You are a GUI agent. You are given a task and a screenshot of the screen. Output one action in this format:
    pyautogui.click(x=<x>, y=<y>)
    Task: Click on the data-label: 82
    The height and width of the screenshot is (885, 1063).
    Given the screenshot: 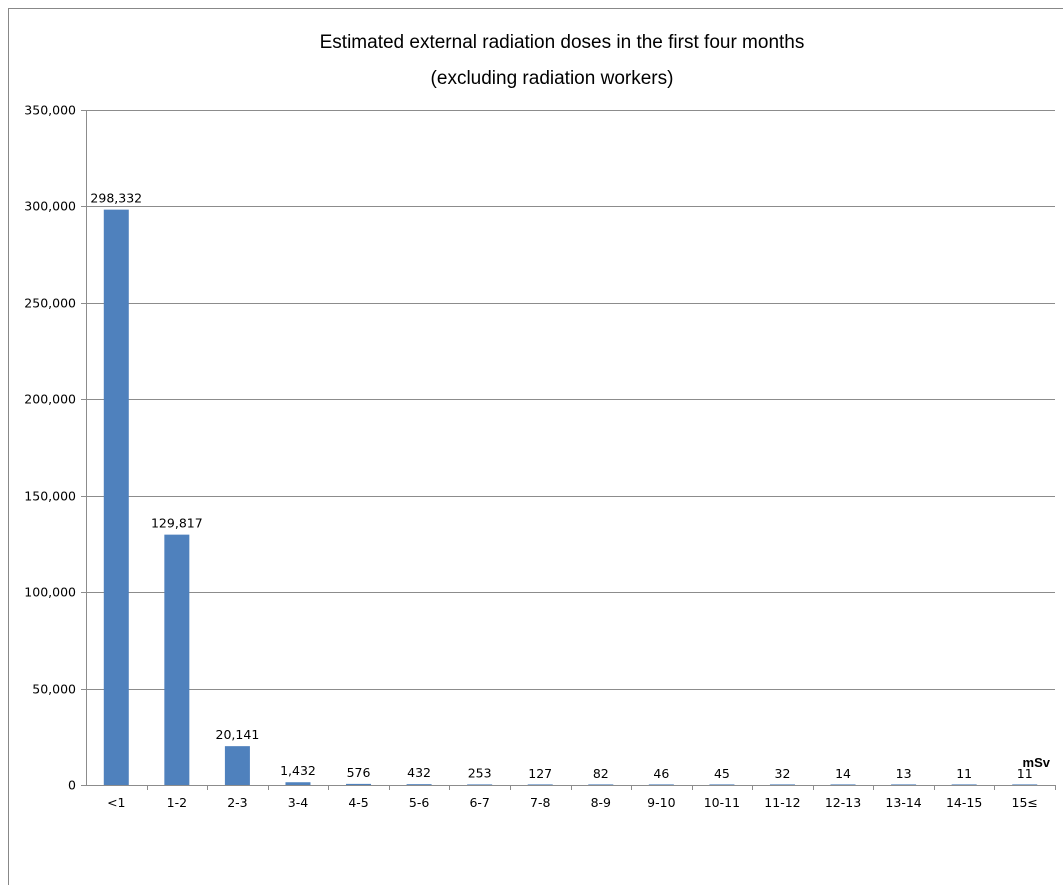 What is the action you would take?
    pyautogui.click(x=601, y=773)
    